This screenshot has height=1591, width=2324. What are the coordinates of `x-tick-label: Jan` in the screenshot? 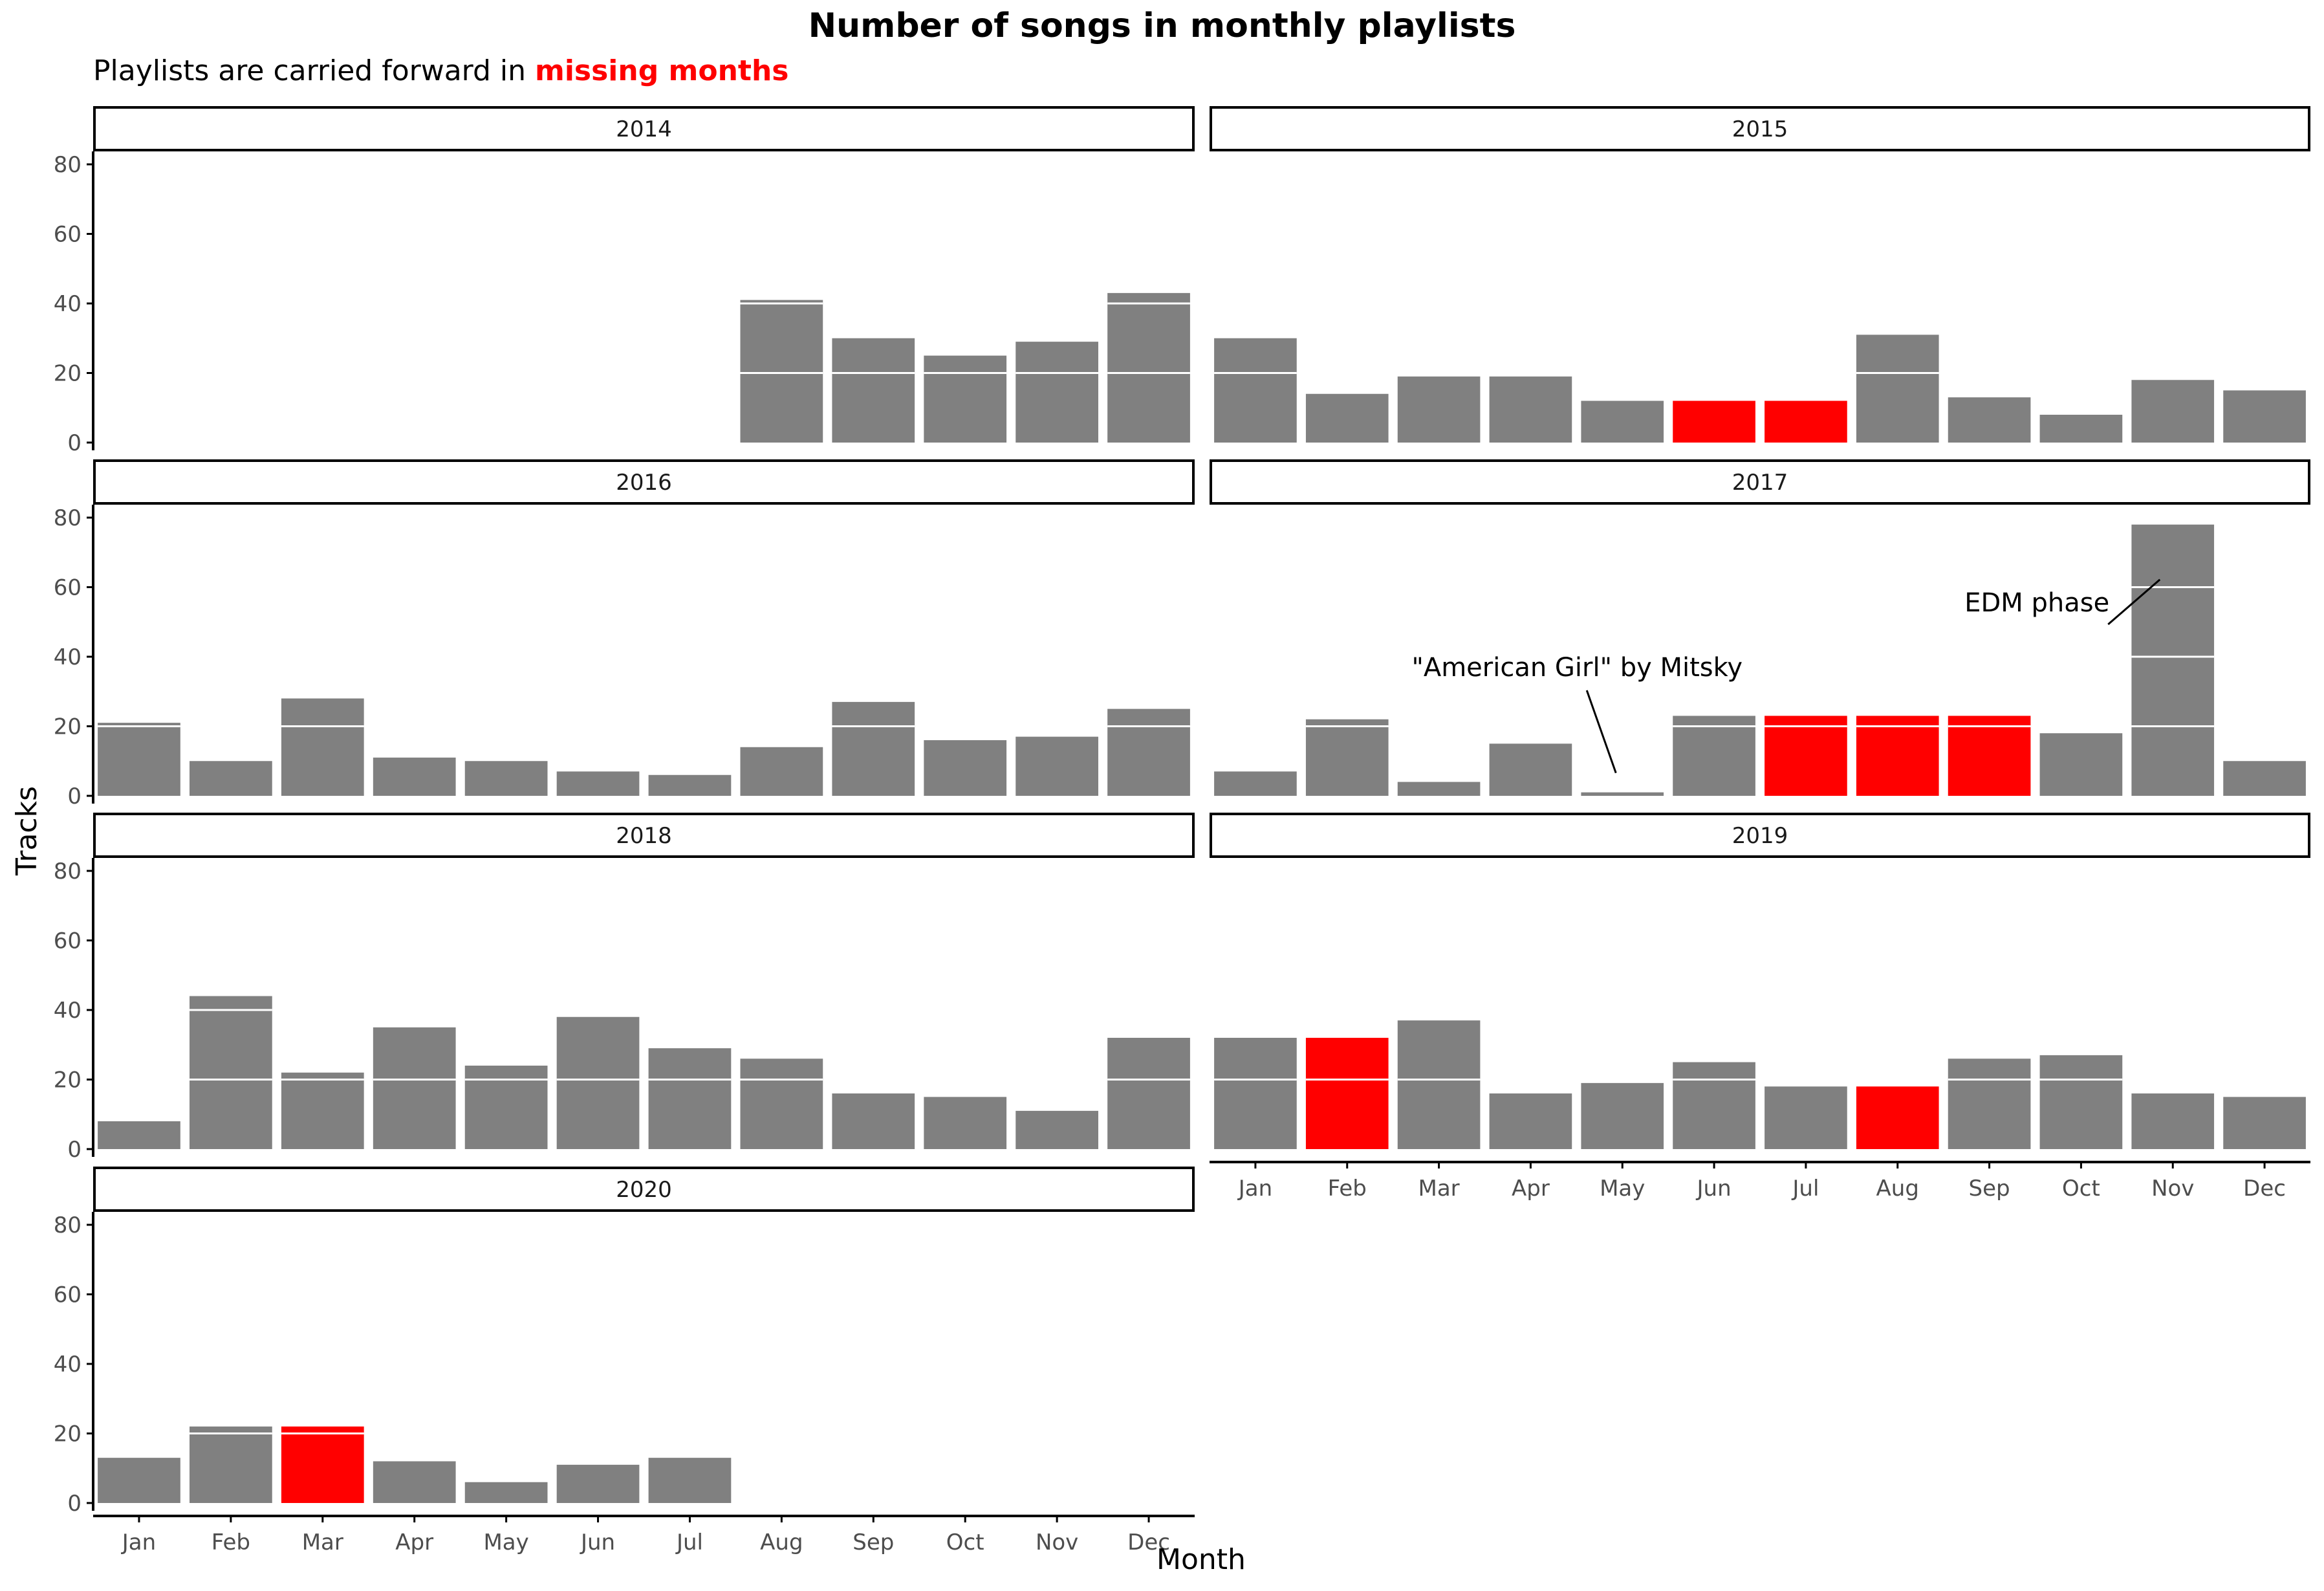 It's located at (1254, 1188).